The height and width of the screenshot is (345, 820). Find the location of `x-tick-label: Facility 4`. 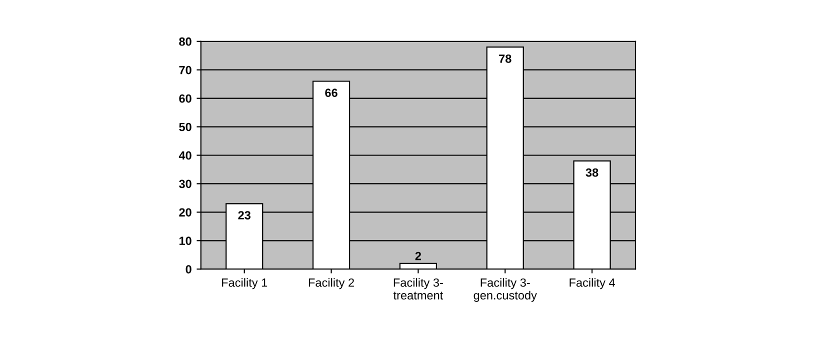

x-tick-label: Facility 4 is located at coordinates (592, 284).